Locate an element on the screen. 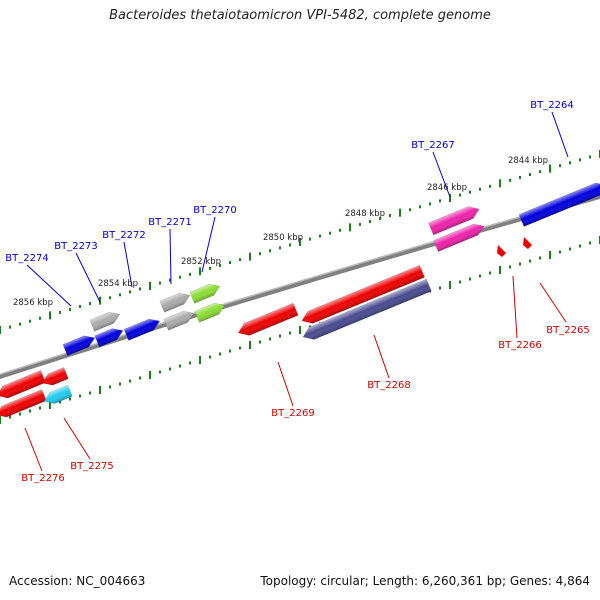 This screenshot has width=600, height=600. scale-label: 2844 kbp is located at coordinates (528, 161).